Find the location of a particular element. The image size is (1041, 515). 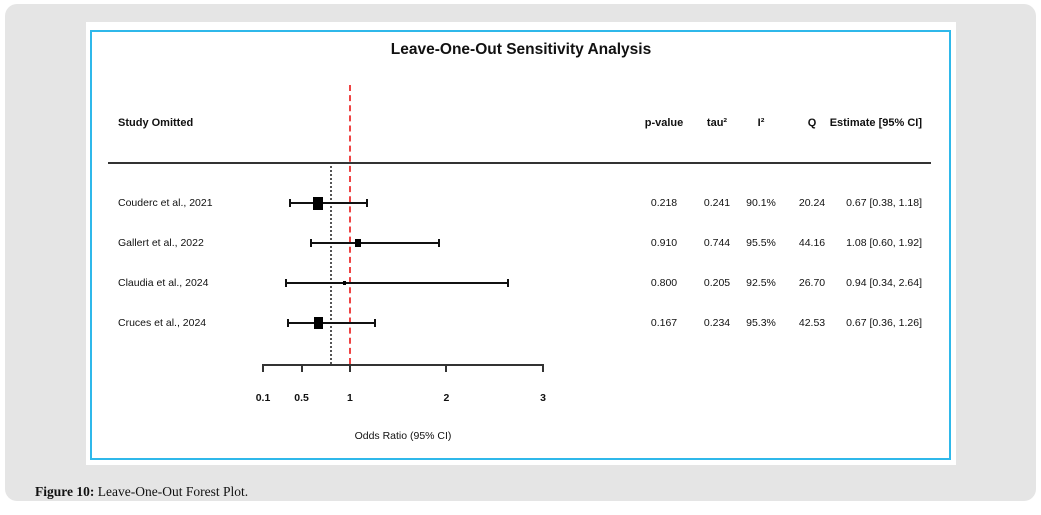

null-effect-reference-line is located at coordinates (349, 224).